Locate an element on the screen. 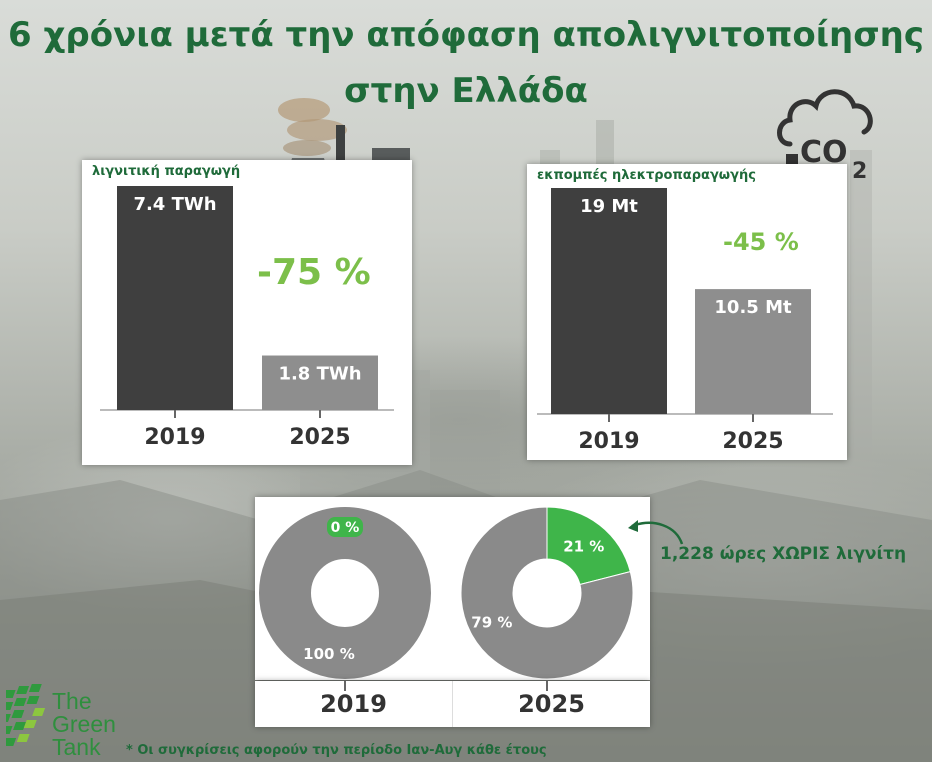  svg-text: 2 is located at coordinates (859, 171).